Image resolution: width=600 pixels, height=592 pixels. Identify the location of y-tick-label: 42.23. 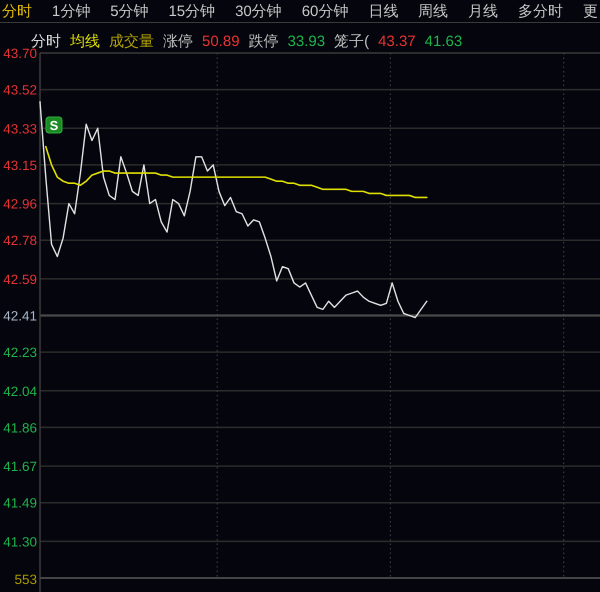
(20, 352).